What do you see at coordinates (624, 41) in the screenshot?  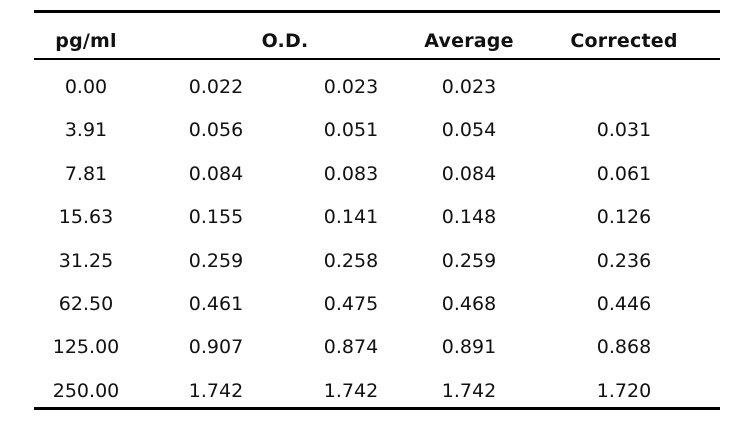 I see `header-corrected: Corrected` at bounding box center [624, 41].